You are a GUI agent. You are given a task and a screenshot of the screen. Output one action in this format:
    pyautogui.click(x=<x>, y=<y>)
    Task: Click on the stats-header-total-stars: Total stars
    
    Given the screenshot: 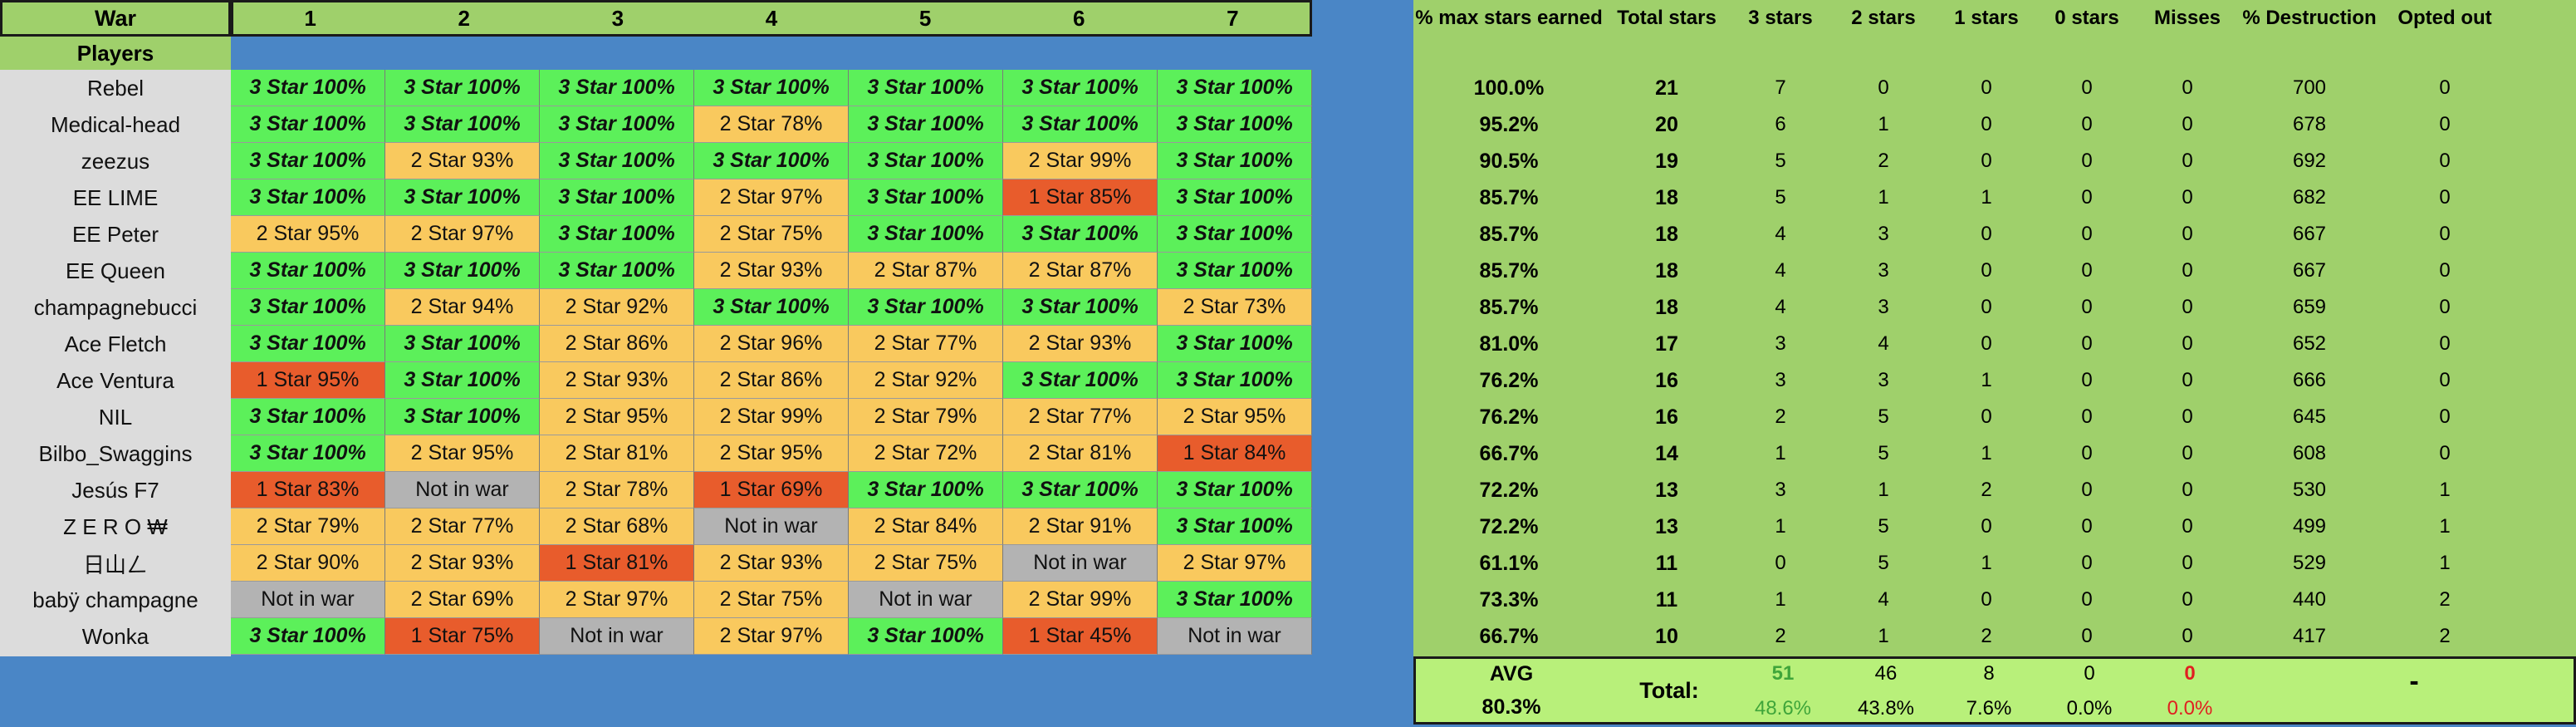 What is the action you would take?
    pyautogui.click(x=1667, y=18)
    